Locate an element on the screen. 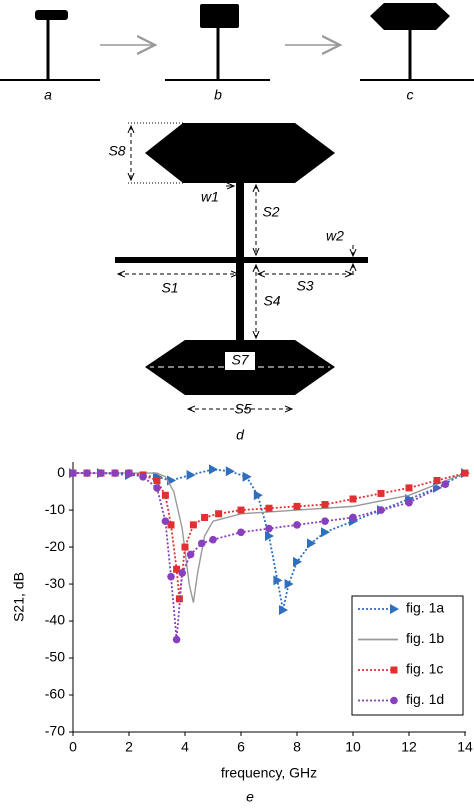 Image resolution: width=474 pixels, height=808 pixels. y-tick-label: -70 is located at coordinates (55, 731).